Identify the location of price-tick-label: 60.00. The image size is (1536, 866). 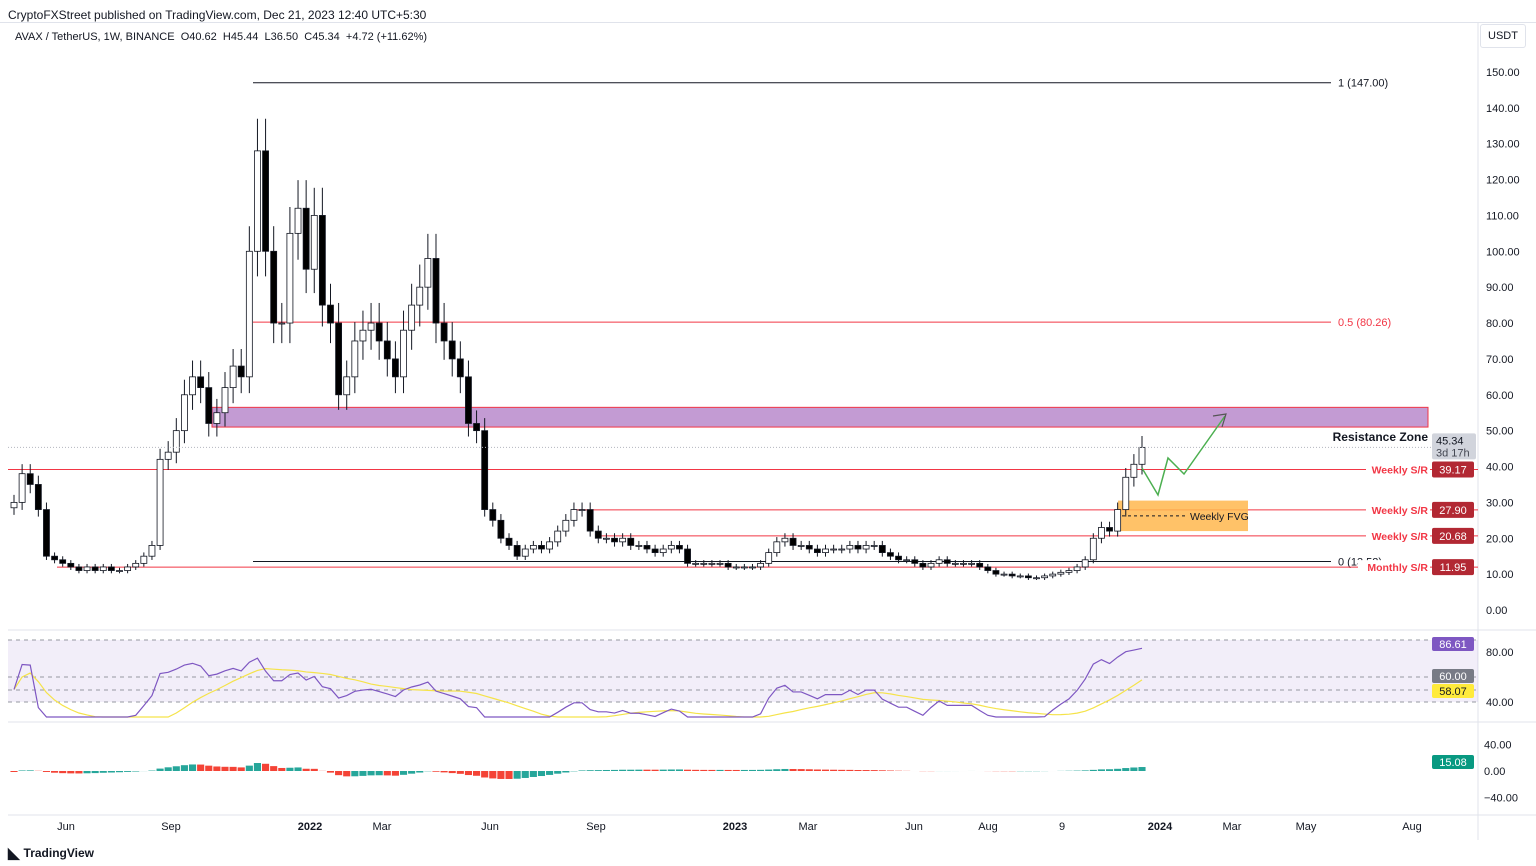
(1500, 396).